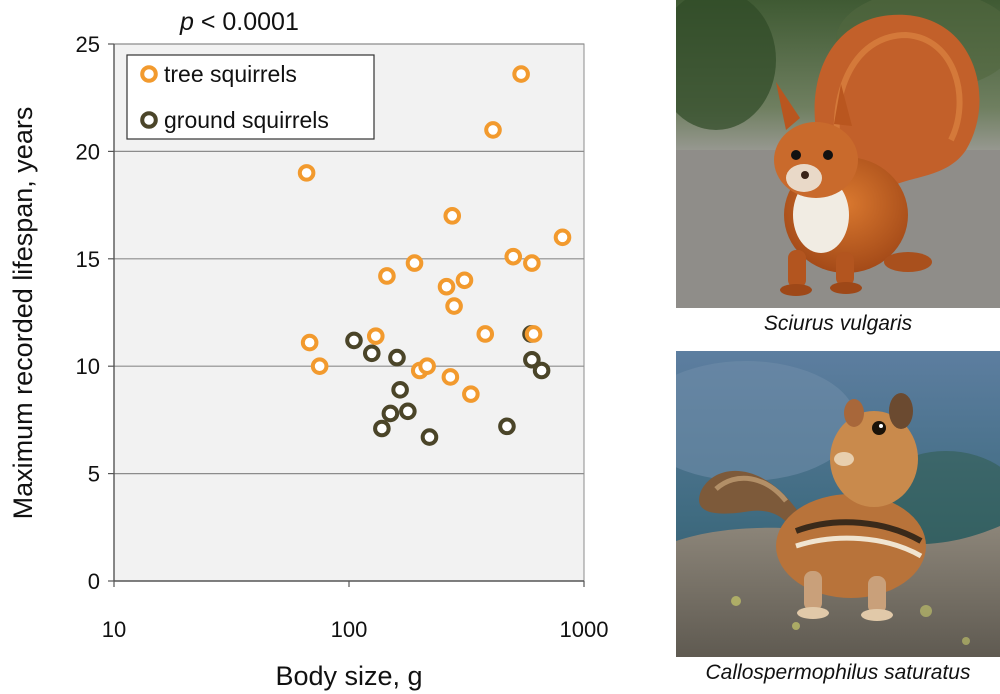  What do you see at coordinates (88, 313) in the screenshot?
I see `y-tick-labels: 0 5 10 15 20 25` at bounding box center [88, 313].